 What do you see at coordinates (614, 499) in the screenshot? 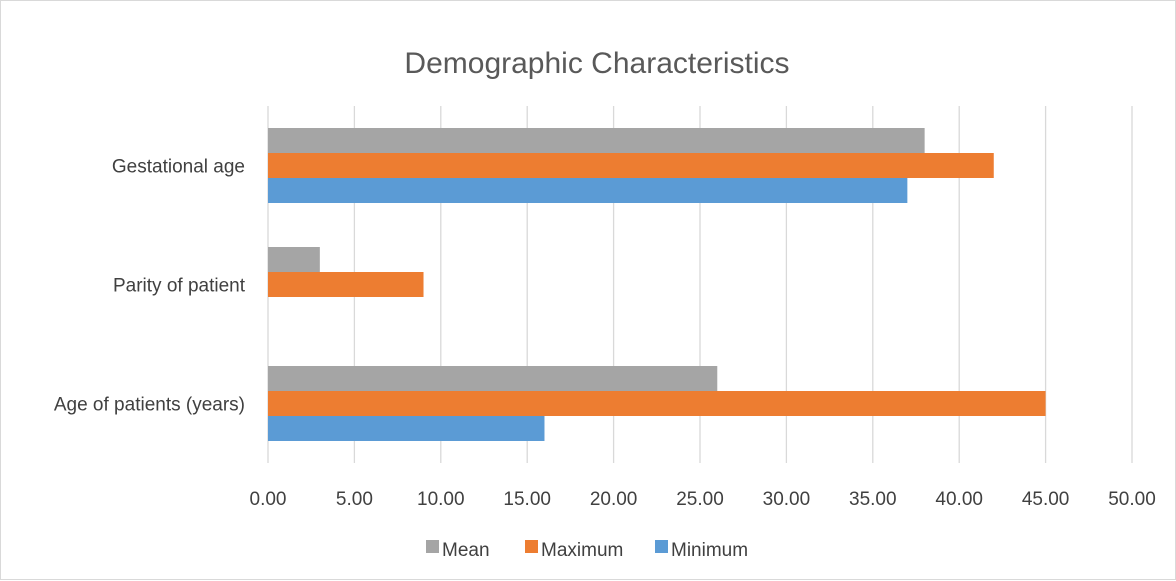
I see `x-tick-label: 20.00` at bounding box center [614, 499].